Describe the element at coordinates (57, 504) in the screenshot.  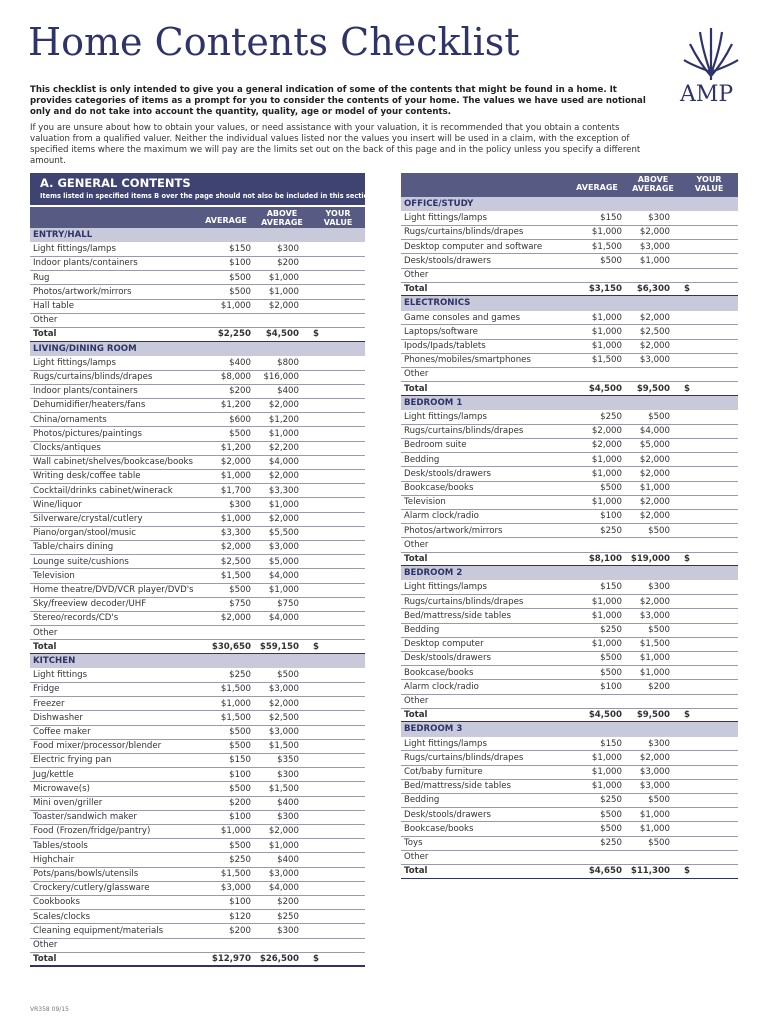
I see `row-label: Wine/liquor` at that location.